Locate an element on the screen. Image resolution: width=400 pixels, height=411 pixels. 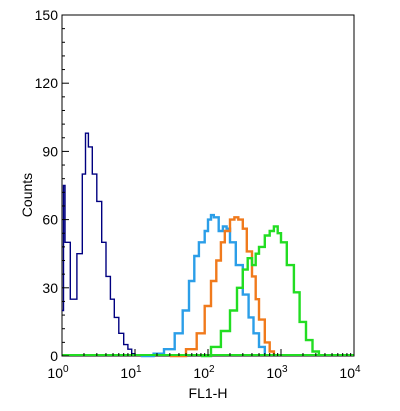
x-axis-title: FL1-H is located at coordinates (208, 393).